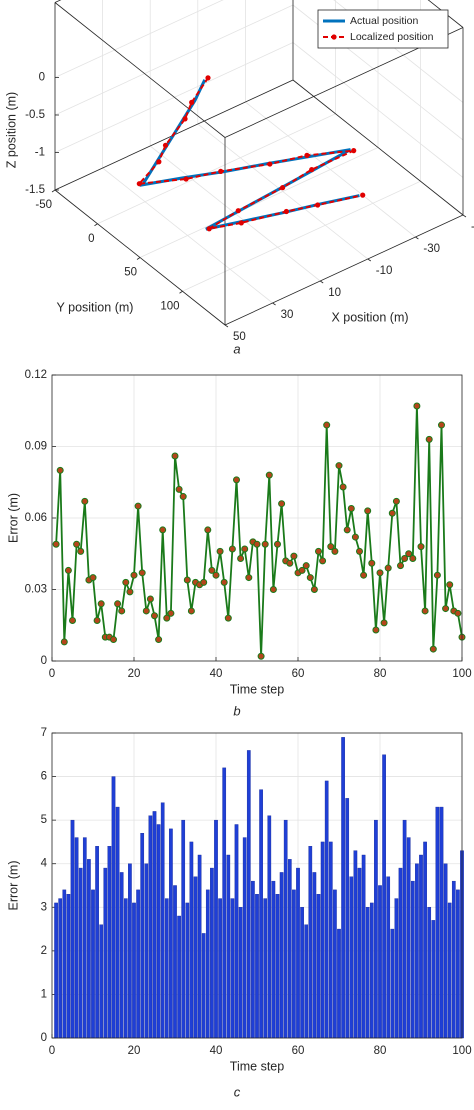  I want to click on caption: b, so click(236, 710).